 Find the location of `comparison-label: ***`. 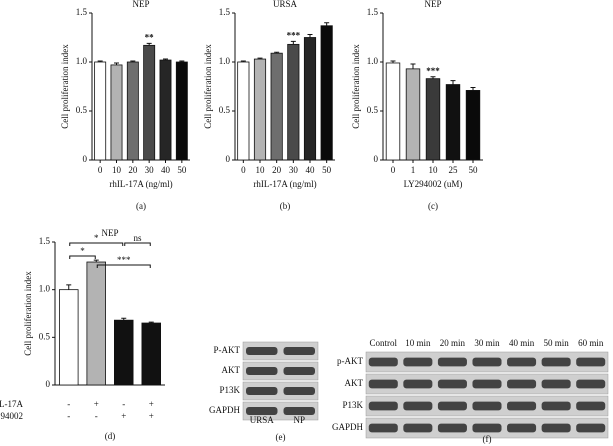

comparison-label: *** is located at coordinates (124, 260).